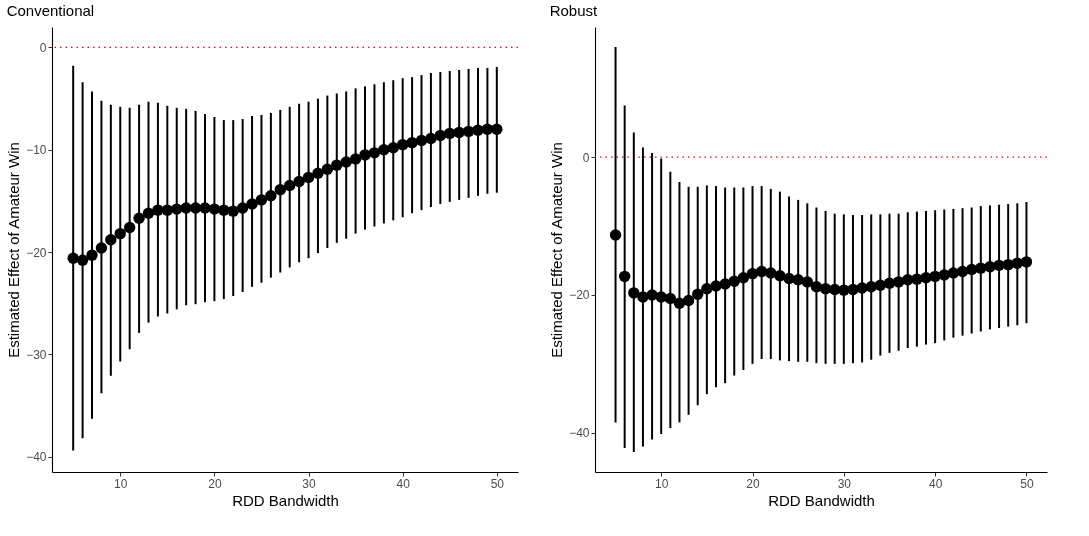 The height and width of the screenshot is (536, 1089). Describe the element at coordinates (36, 354) in the screenshot. I see `y-tick-label: −30` at that location.